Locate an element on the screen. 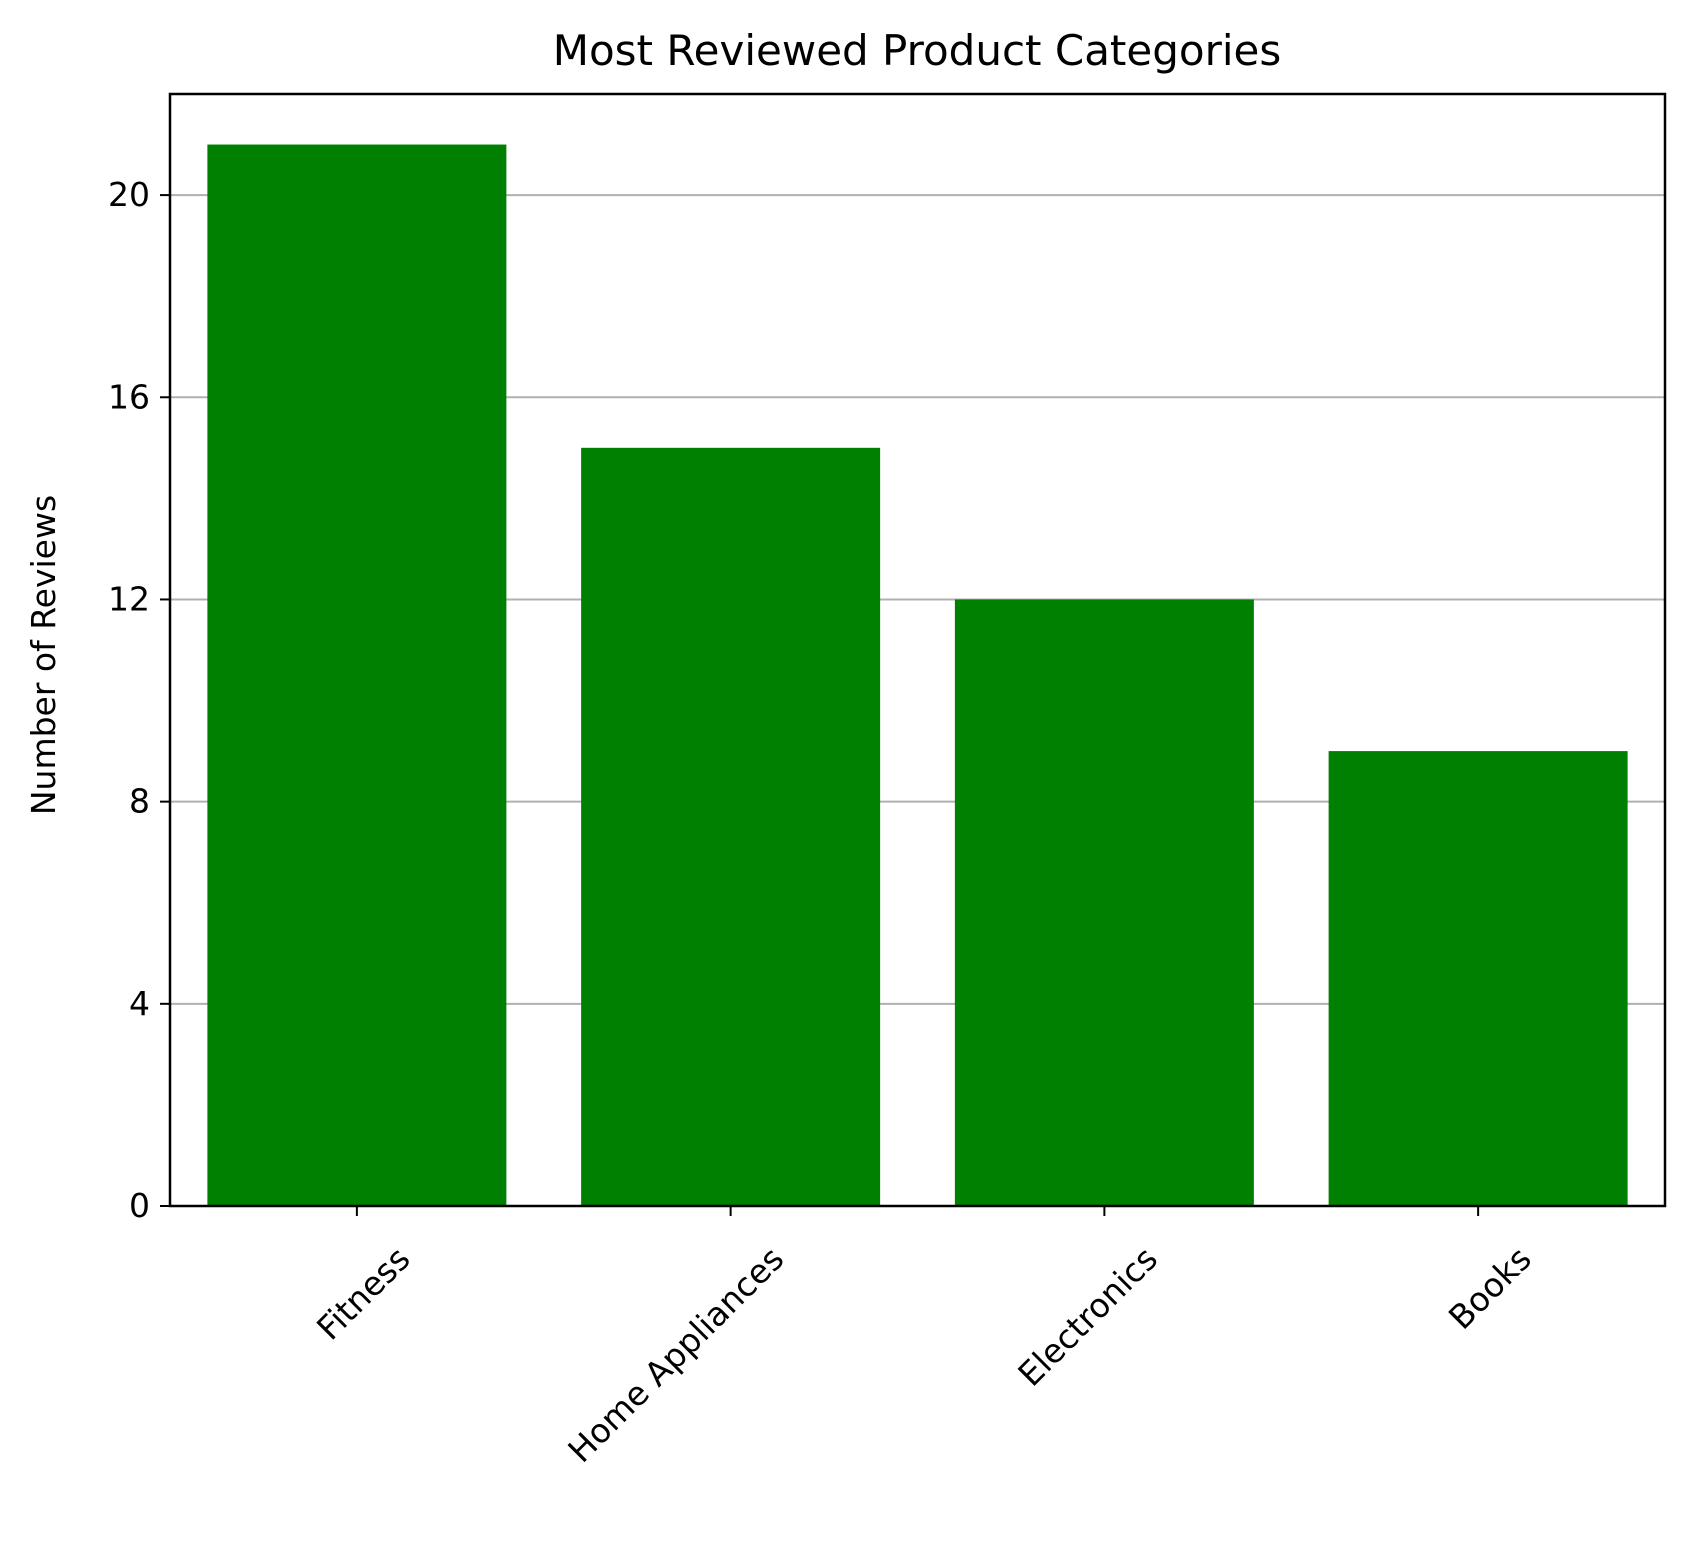 This screenshot has width=1686, height=1545. y-tick-label: 12 is located at coordinates (129, 598).